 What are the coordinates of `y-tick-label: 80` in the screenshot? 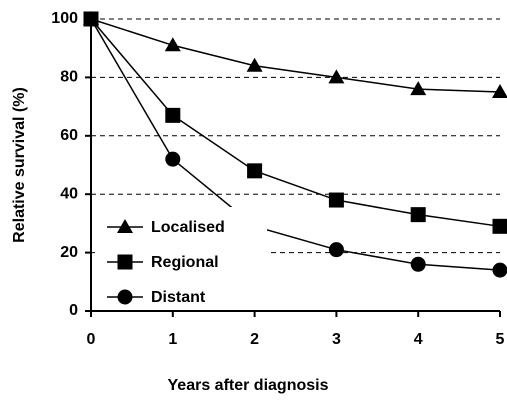 It's located at (69, 77).